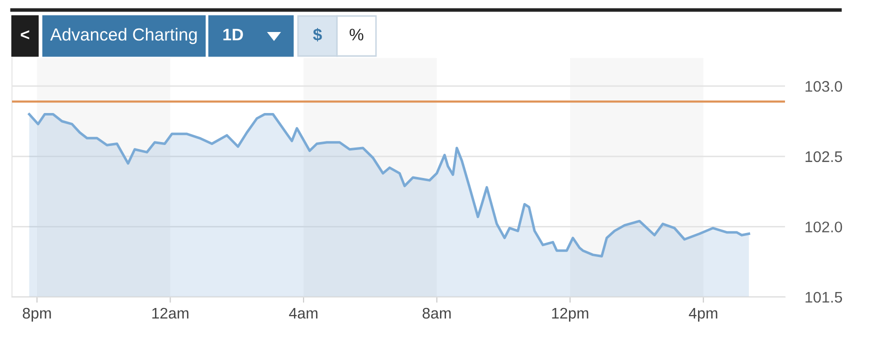 Image resolution: width=870 pixels, height=339 pixels. I want to click on text: 1D, so click(233, 34).